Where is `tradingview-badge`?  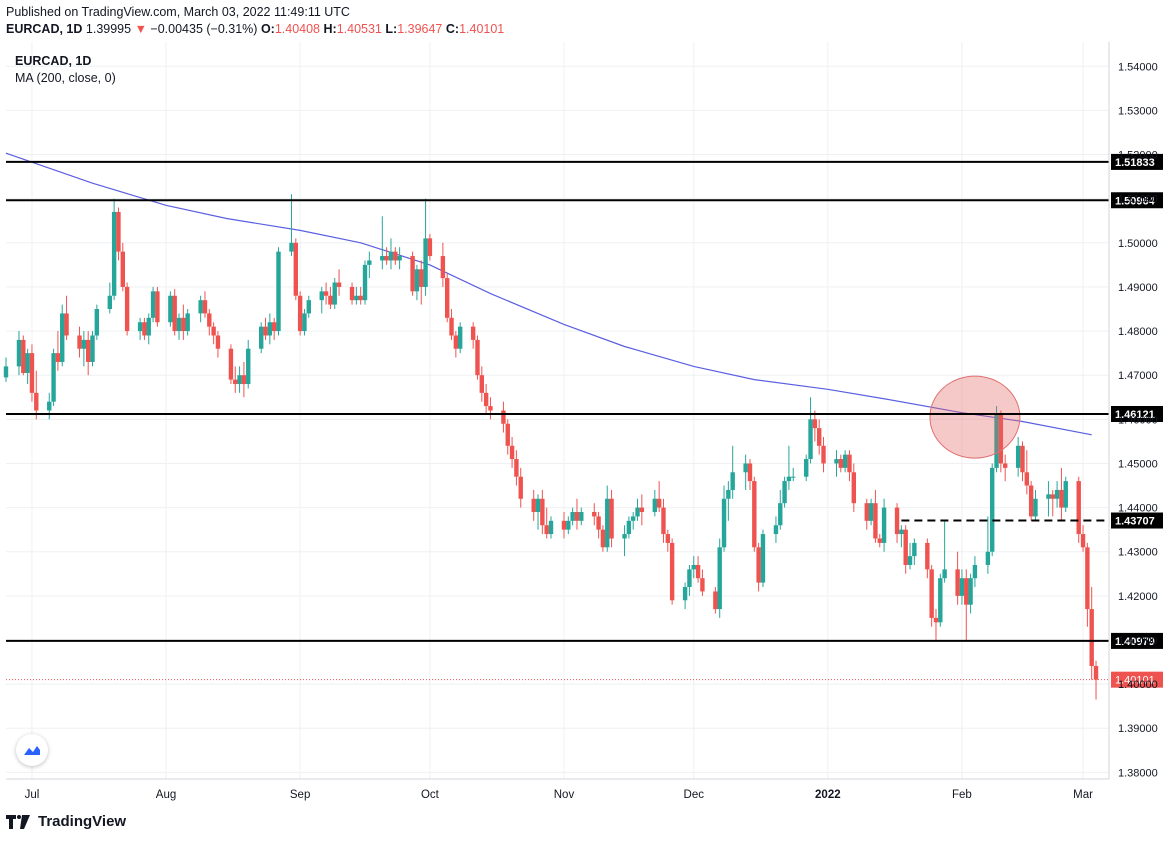
tradingview-badge is located at coordinates (32, 750).